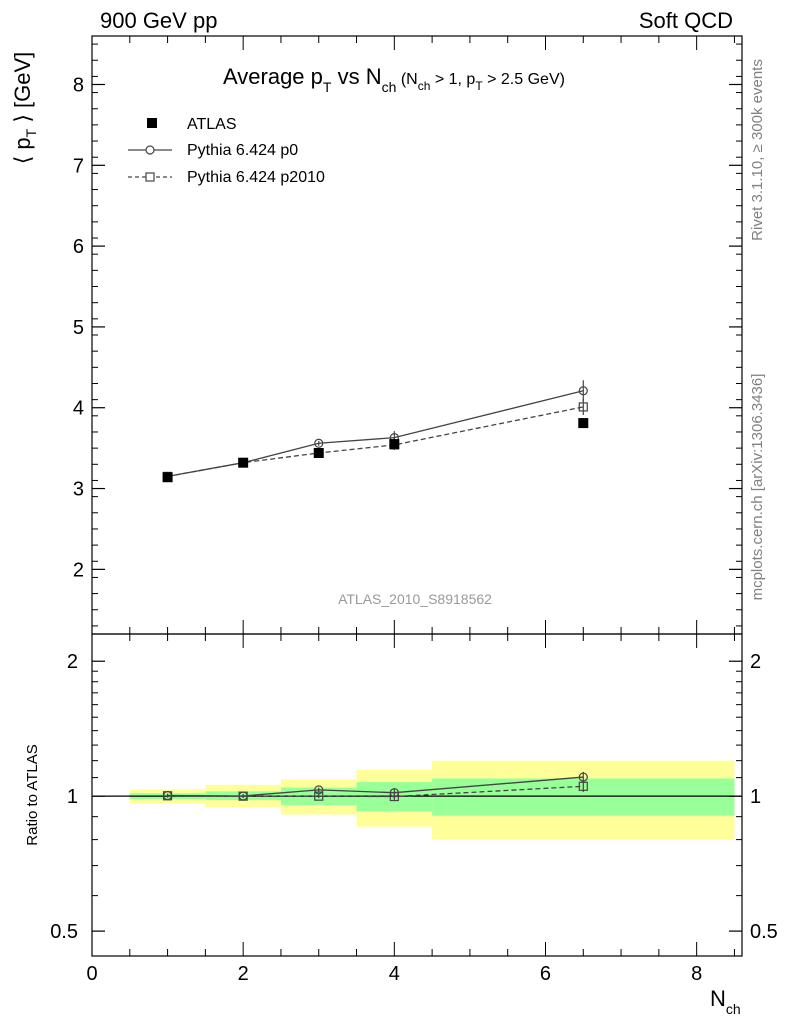  Describe the element at coordinates (256, 177) in the screenshot. I see `legend-label-p2010: Pythia 6.424 p2010` at that location.